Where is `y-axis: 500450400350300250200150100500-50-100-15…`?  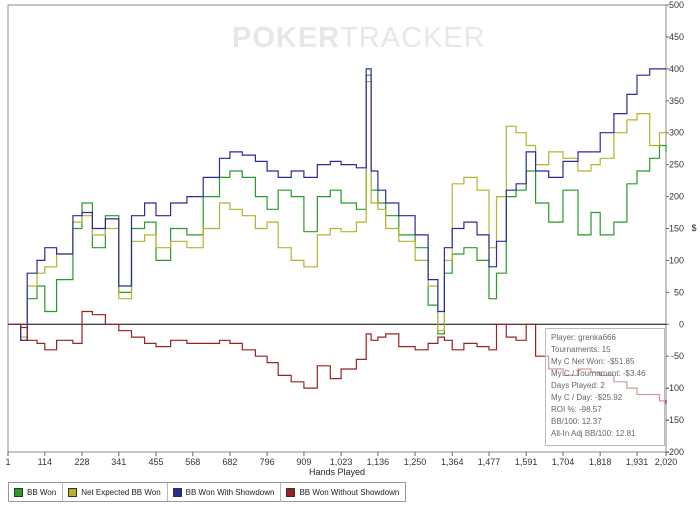 y-axis: 500450400350300250200150100500-50-100-15… is located at coordinates (675, 228).